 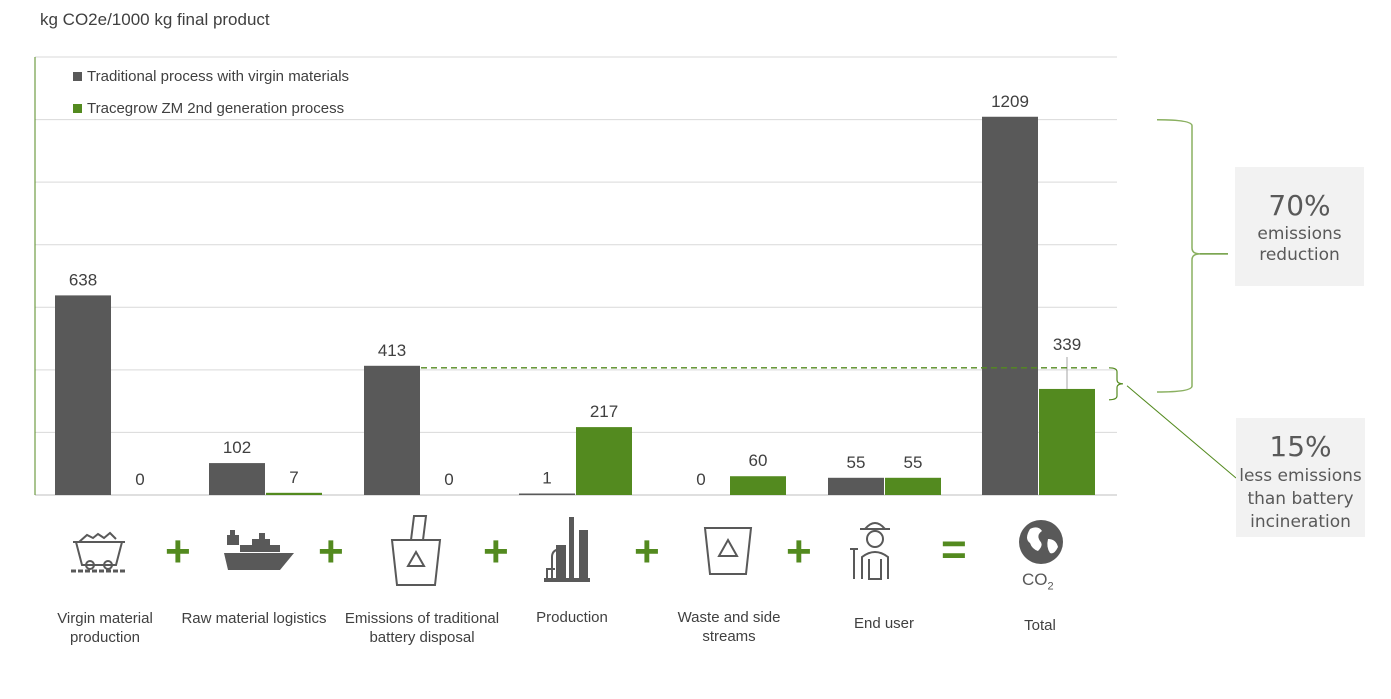 I want to click on data-label: 413, so click(x=392, y=350).